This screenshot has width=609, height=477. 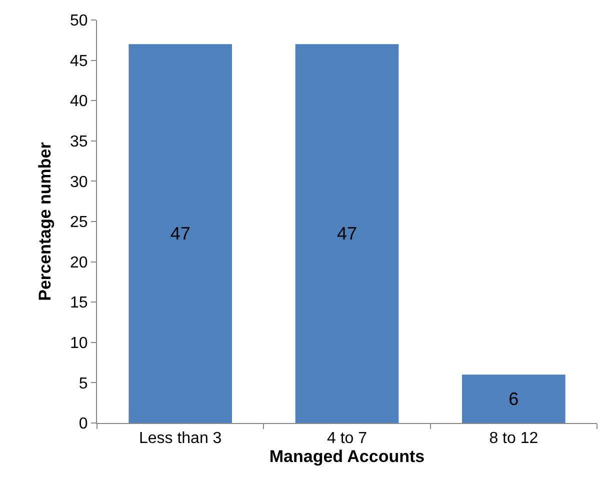 I want to click on y-tick-label: 50, so click(x=79, y=21).